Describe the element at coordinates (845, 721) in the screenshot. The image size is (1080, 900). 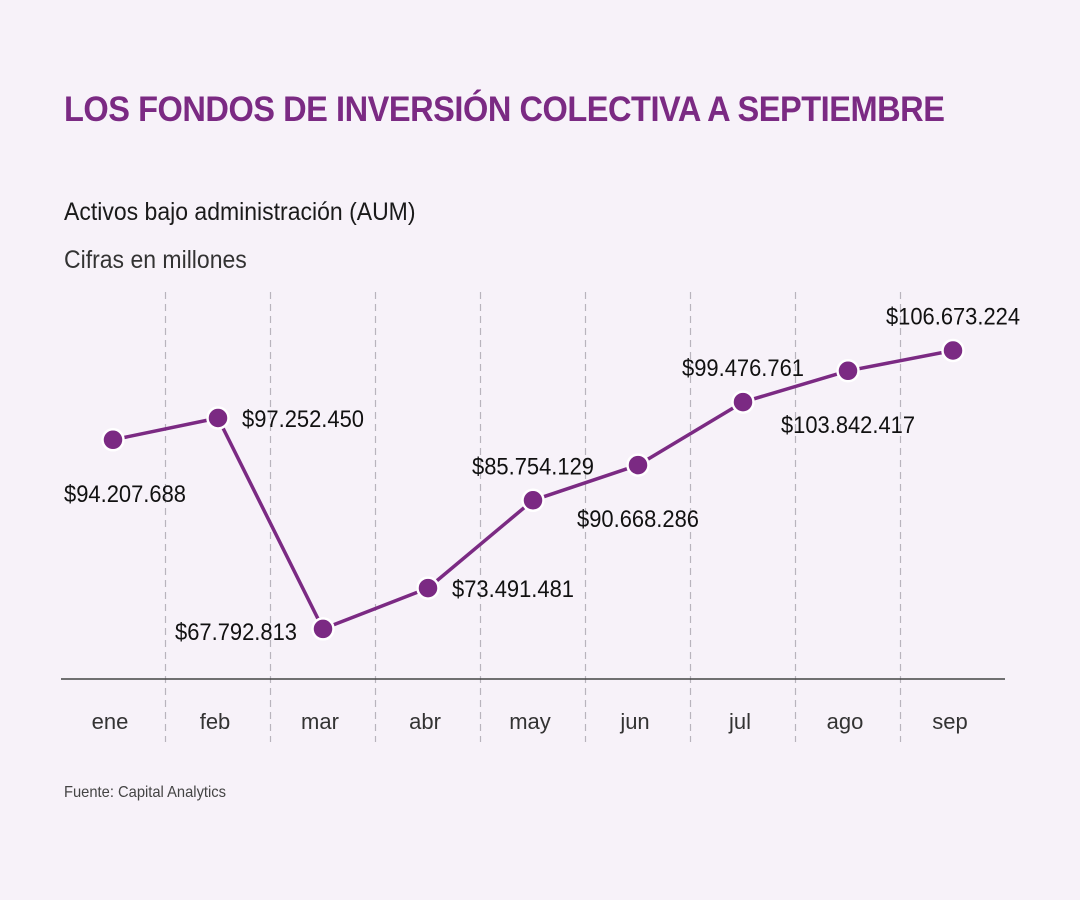
I see `x-tick-label-ago: ago` at that location.